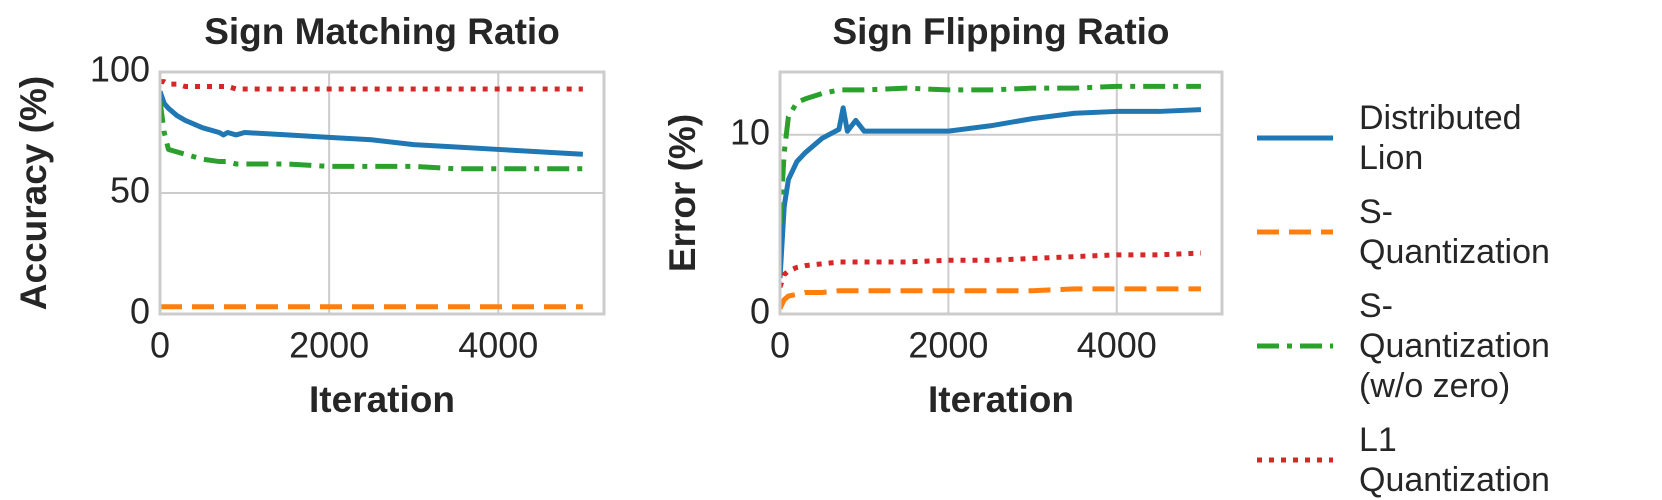  What do you see at coordinates (1454, 460) in the screenshot?
I see `legend-label: L1 Quantization` at bounding box center [1454, 460].